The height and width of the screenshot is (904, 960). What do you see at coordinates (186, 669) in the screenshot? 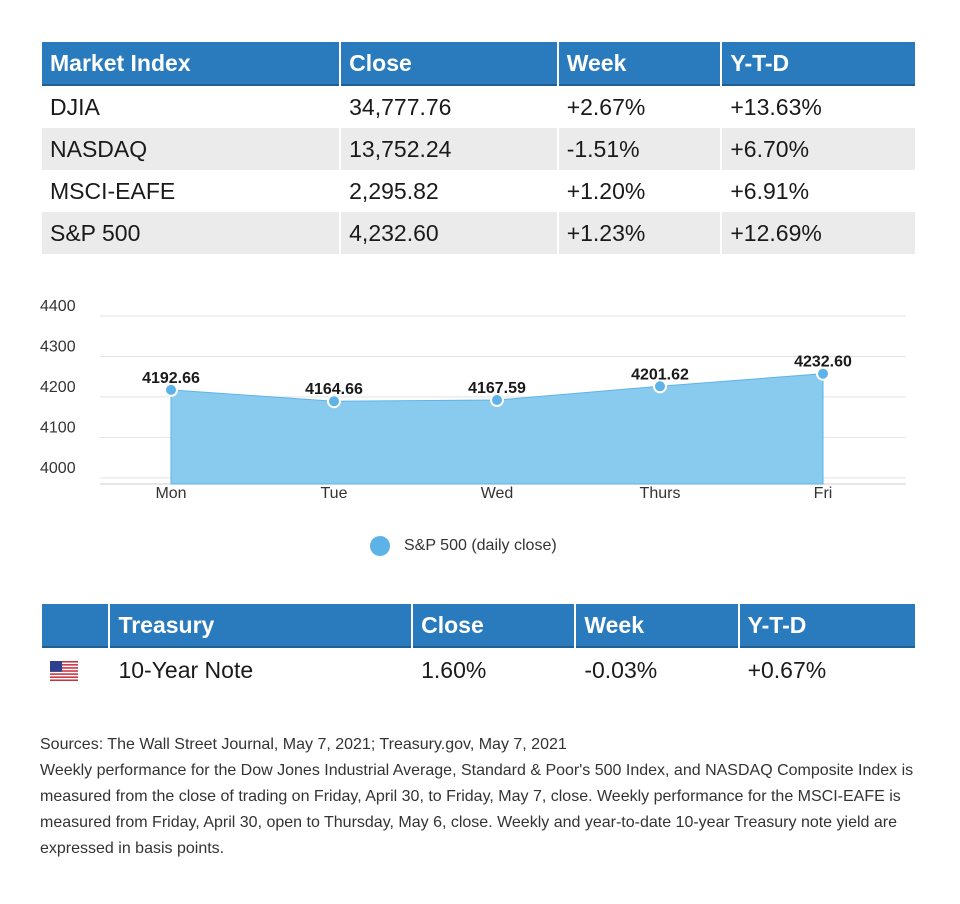
I see `treasury-name: 10-Year Note` at bounding box center [186, 669].